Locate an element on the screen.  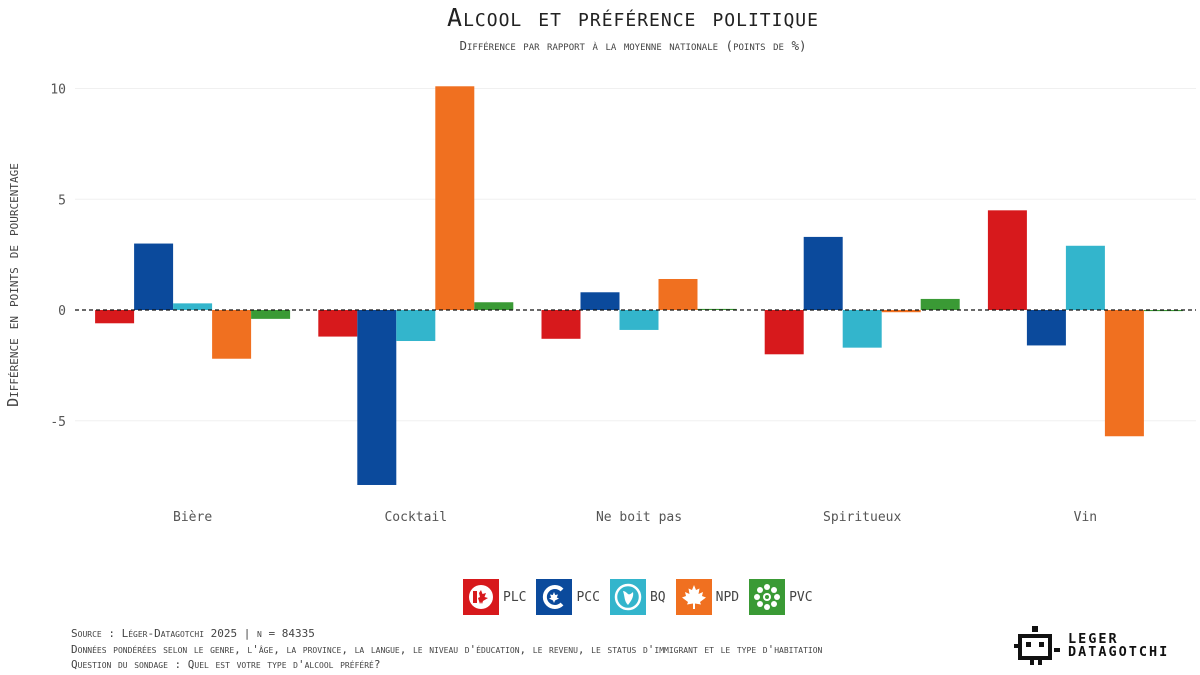
x-categories: Bière Cocktail Ne boit pas Spiritueux Vin is located at coordinates (635, 517).